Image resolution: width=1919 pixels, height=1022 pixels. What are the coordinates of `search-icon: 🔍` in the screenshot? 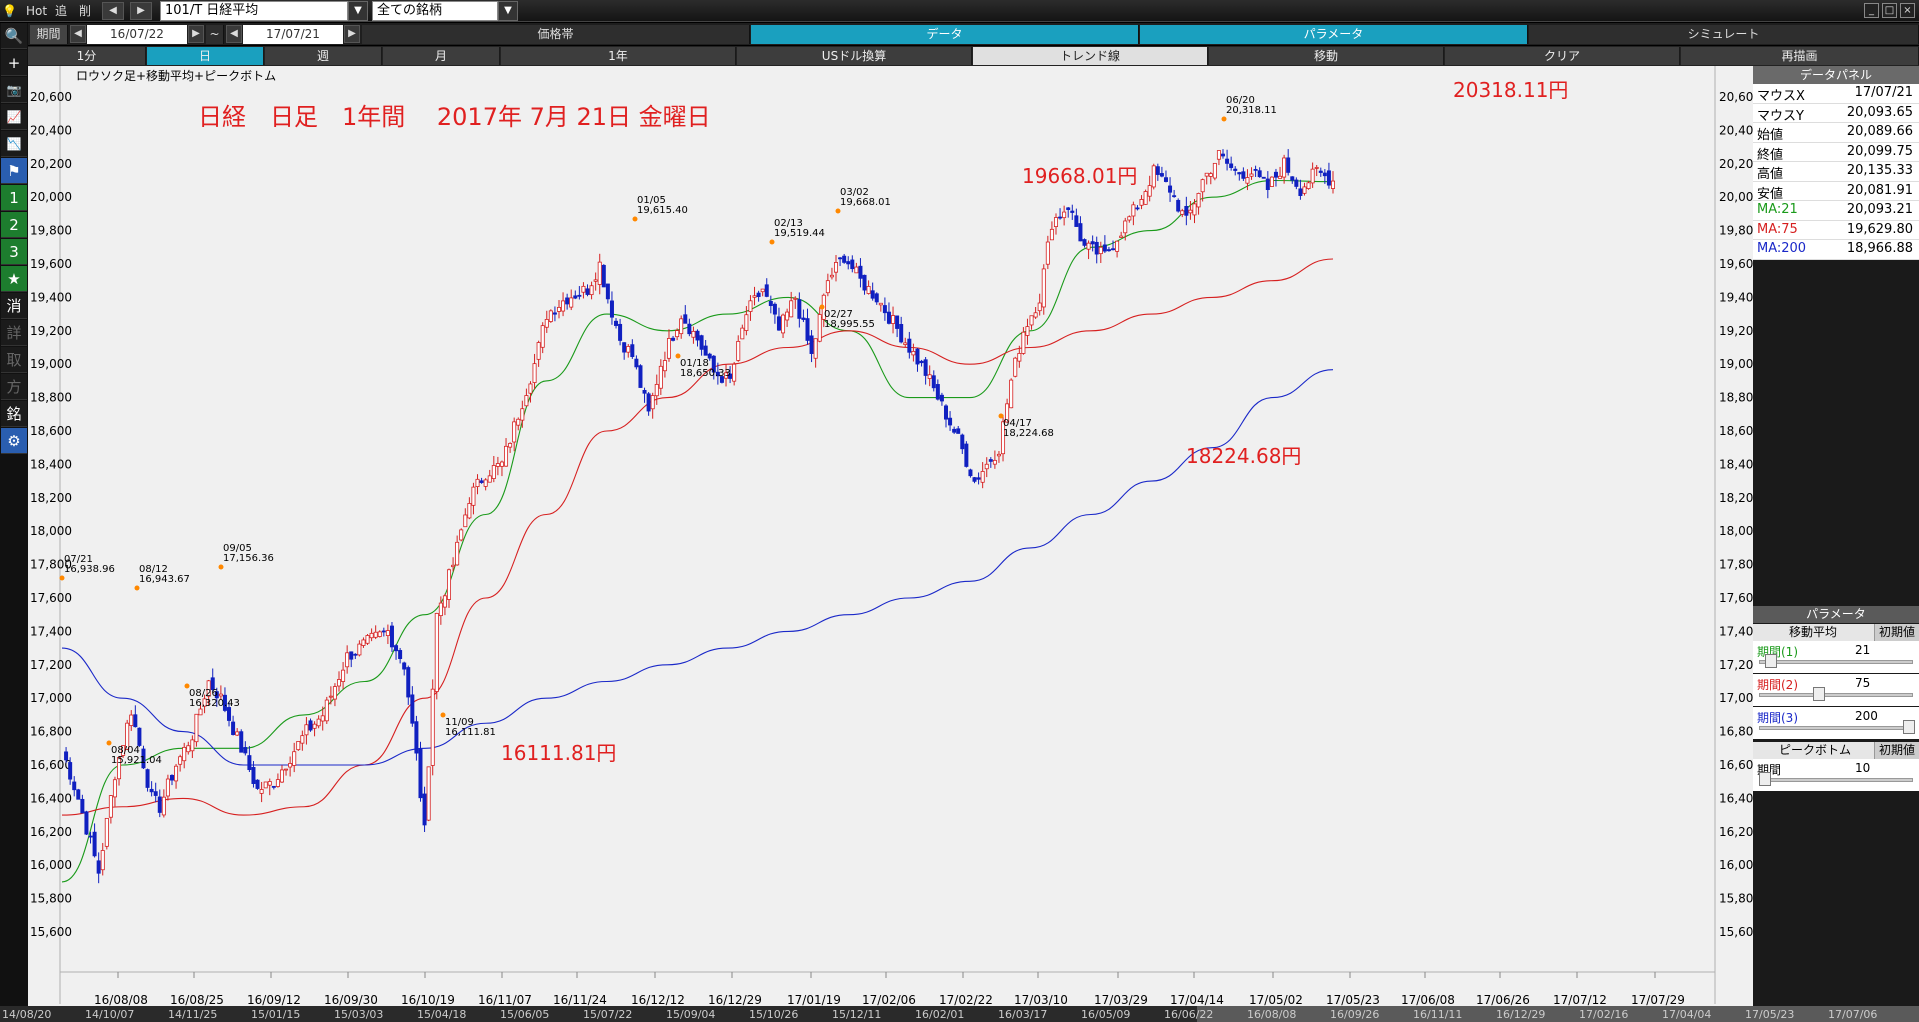 It's located at (14, 36).